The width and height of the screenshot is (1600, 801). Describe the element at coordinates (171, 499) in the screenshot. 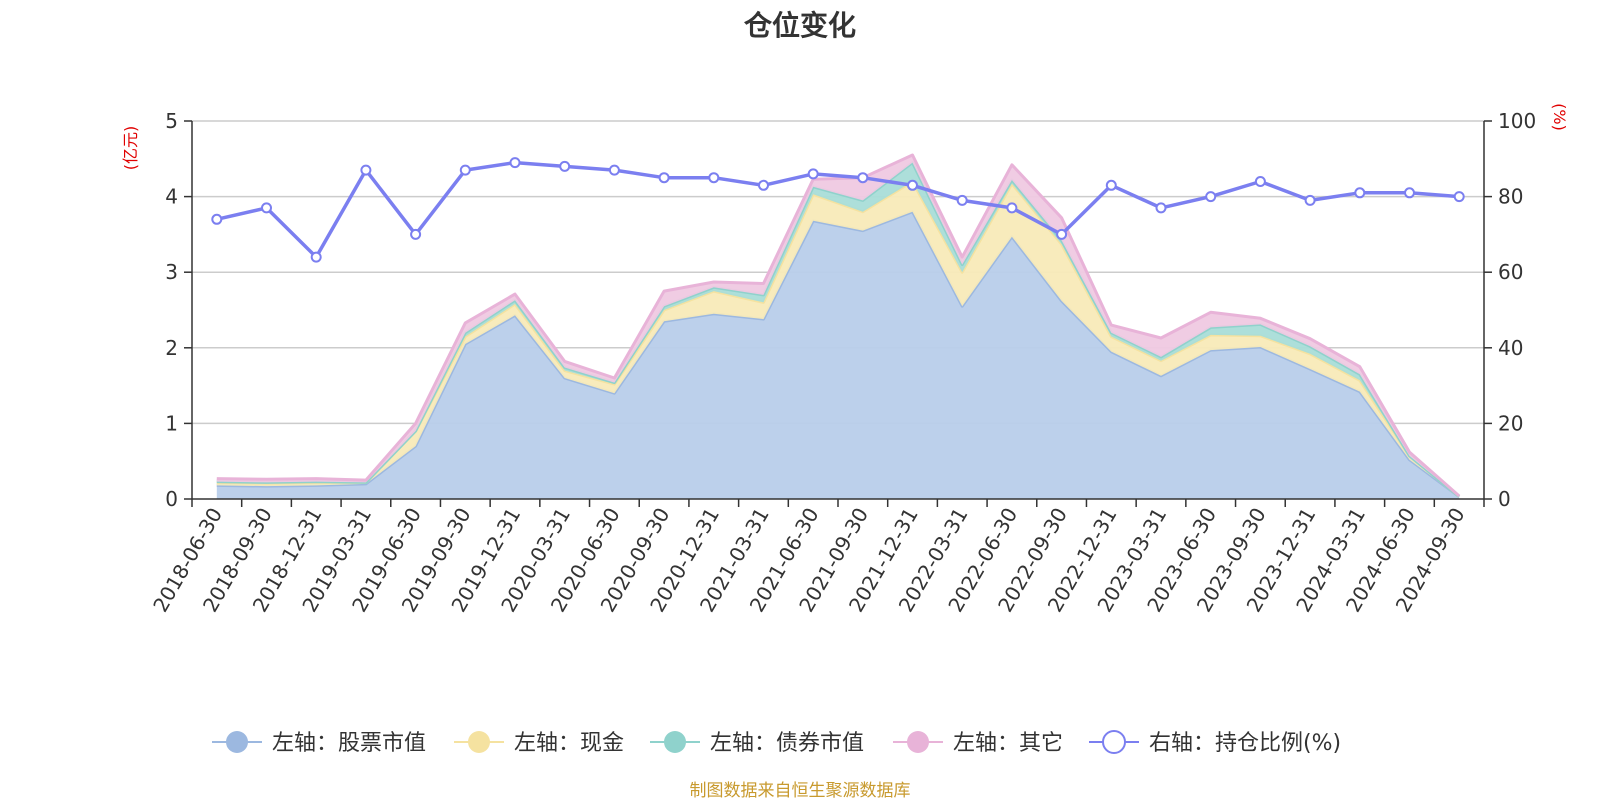

I see `left-axis-tick-label: 0` at that location.